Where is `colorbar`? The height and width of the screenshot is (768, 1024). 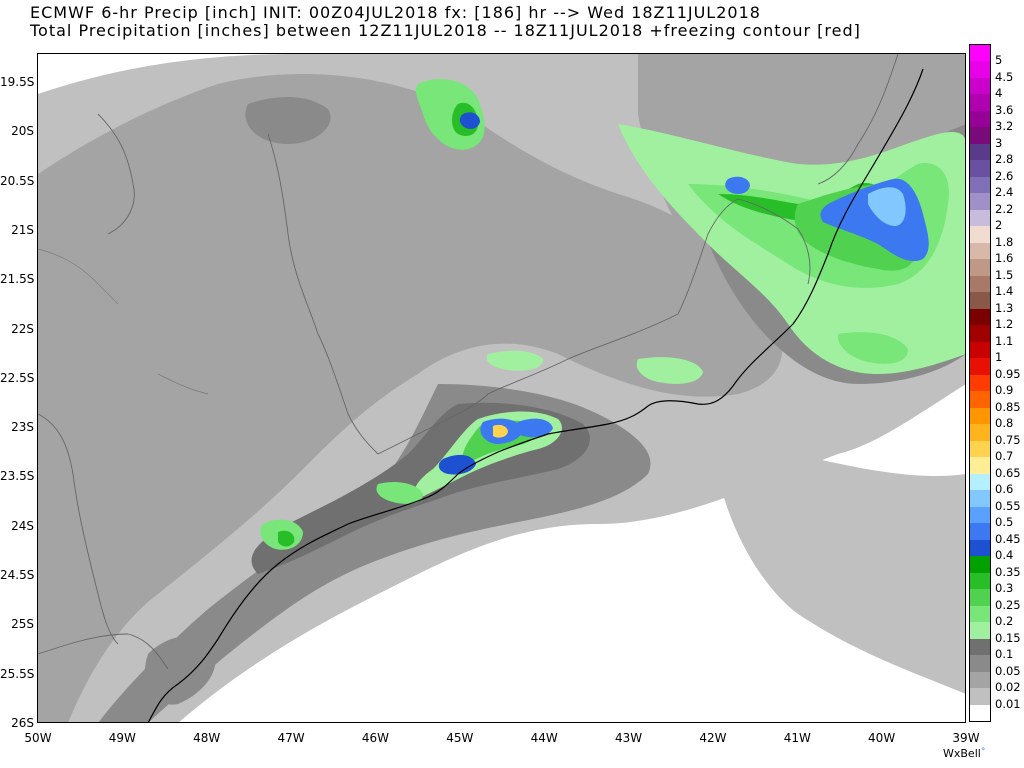 colorbar is located at coordinates (980, 383).